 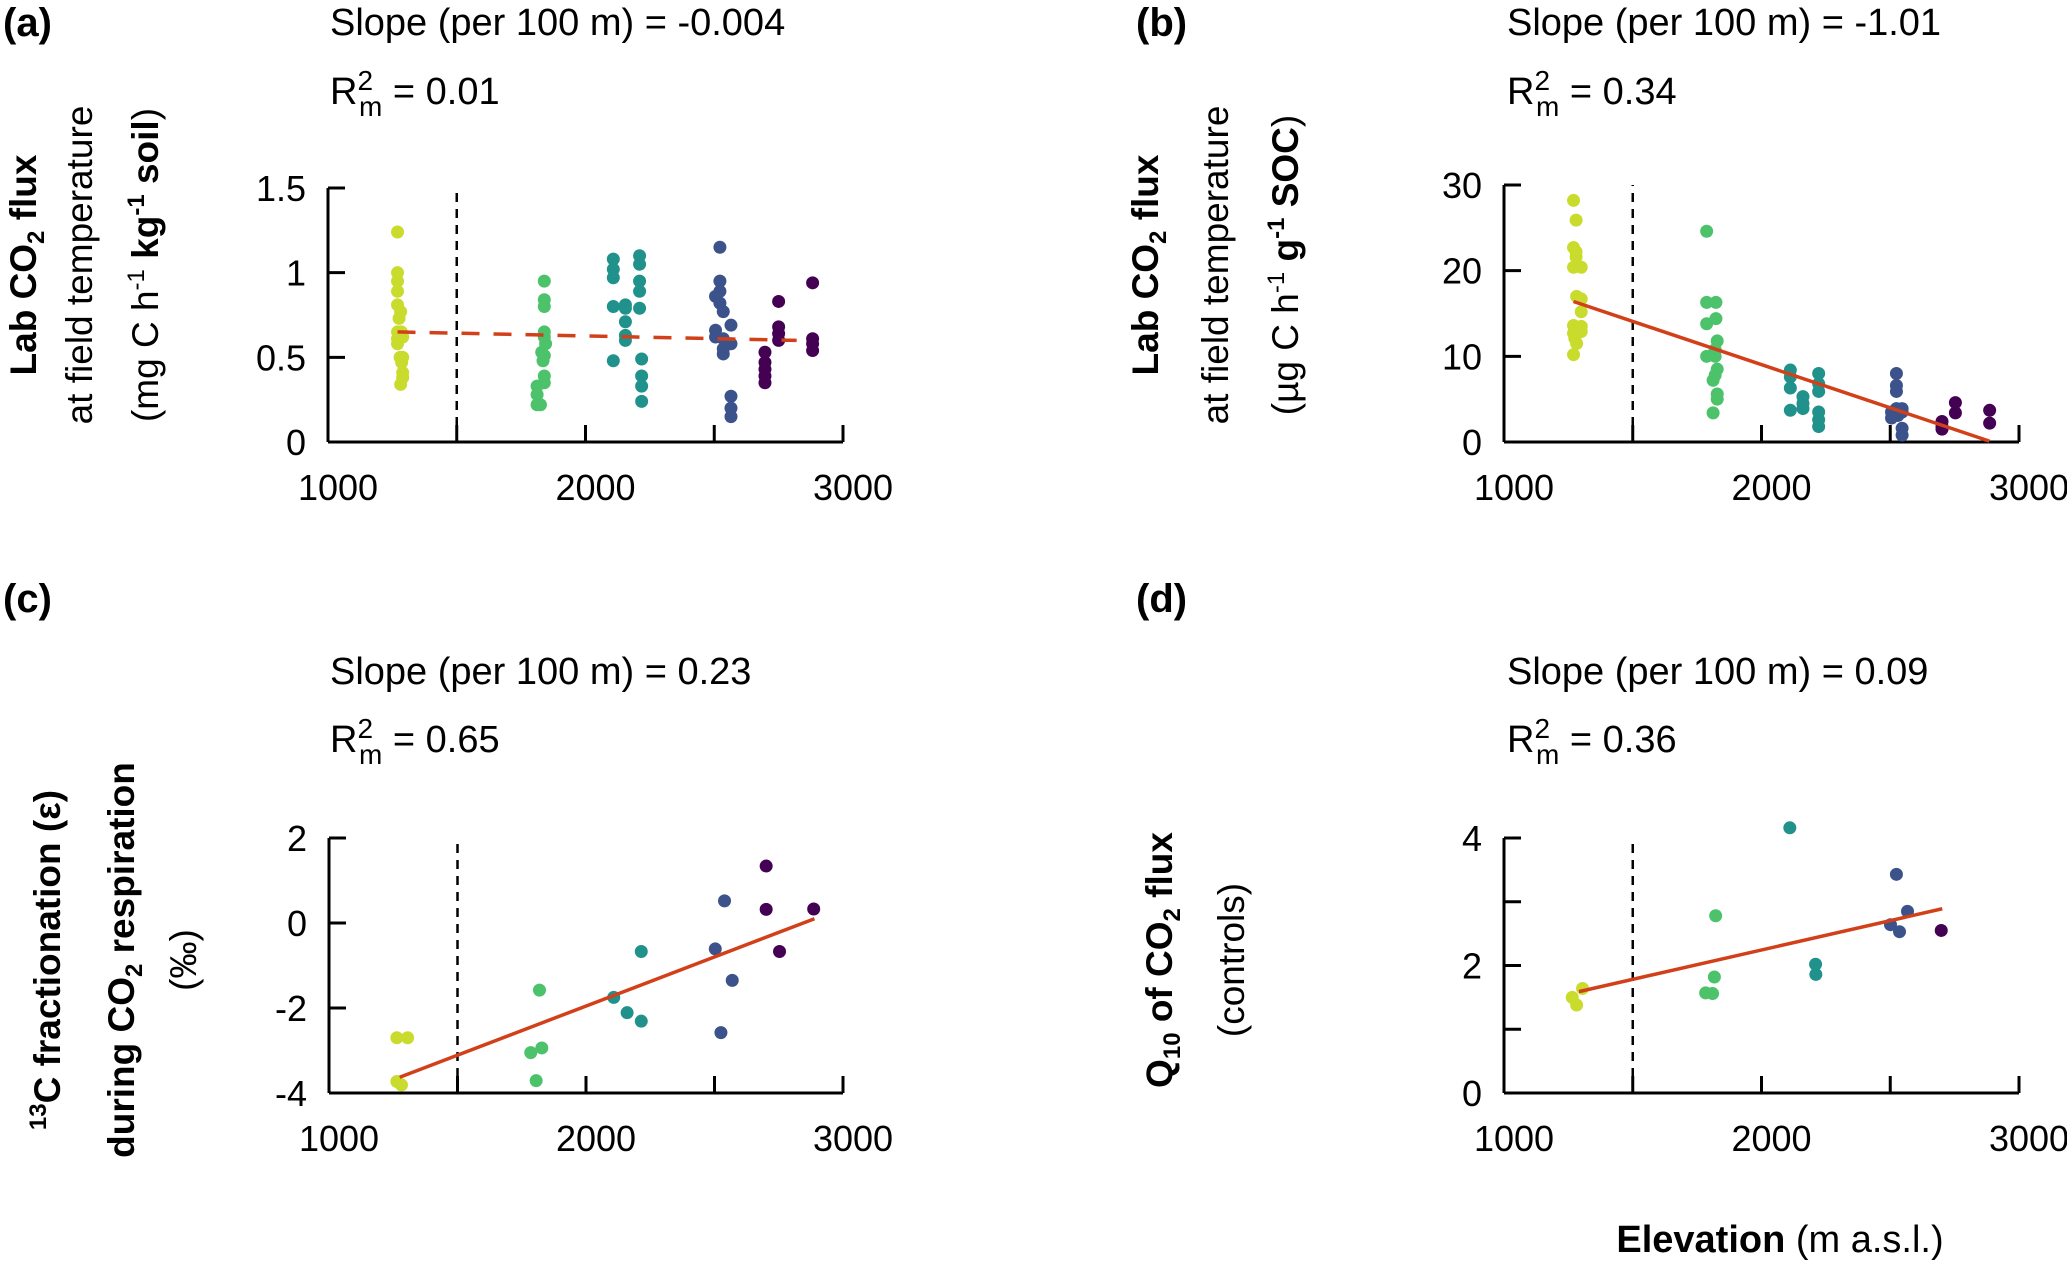 I want to click on y-axis-label-line: 13C fractionation (ε), so click(x=46, y=960).